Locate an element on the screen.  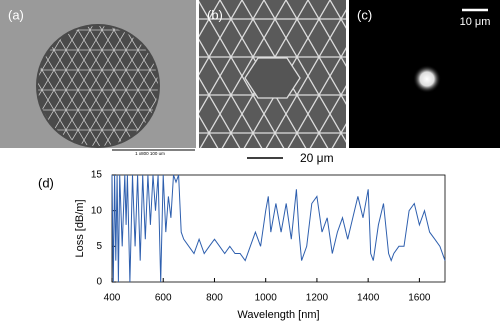
panel-label: (c) is located at coordinates (364, 14).